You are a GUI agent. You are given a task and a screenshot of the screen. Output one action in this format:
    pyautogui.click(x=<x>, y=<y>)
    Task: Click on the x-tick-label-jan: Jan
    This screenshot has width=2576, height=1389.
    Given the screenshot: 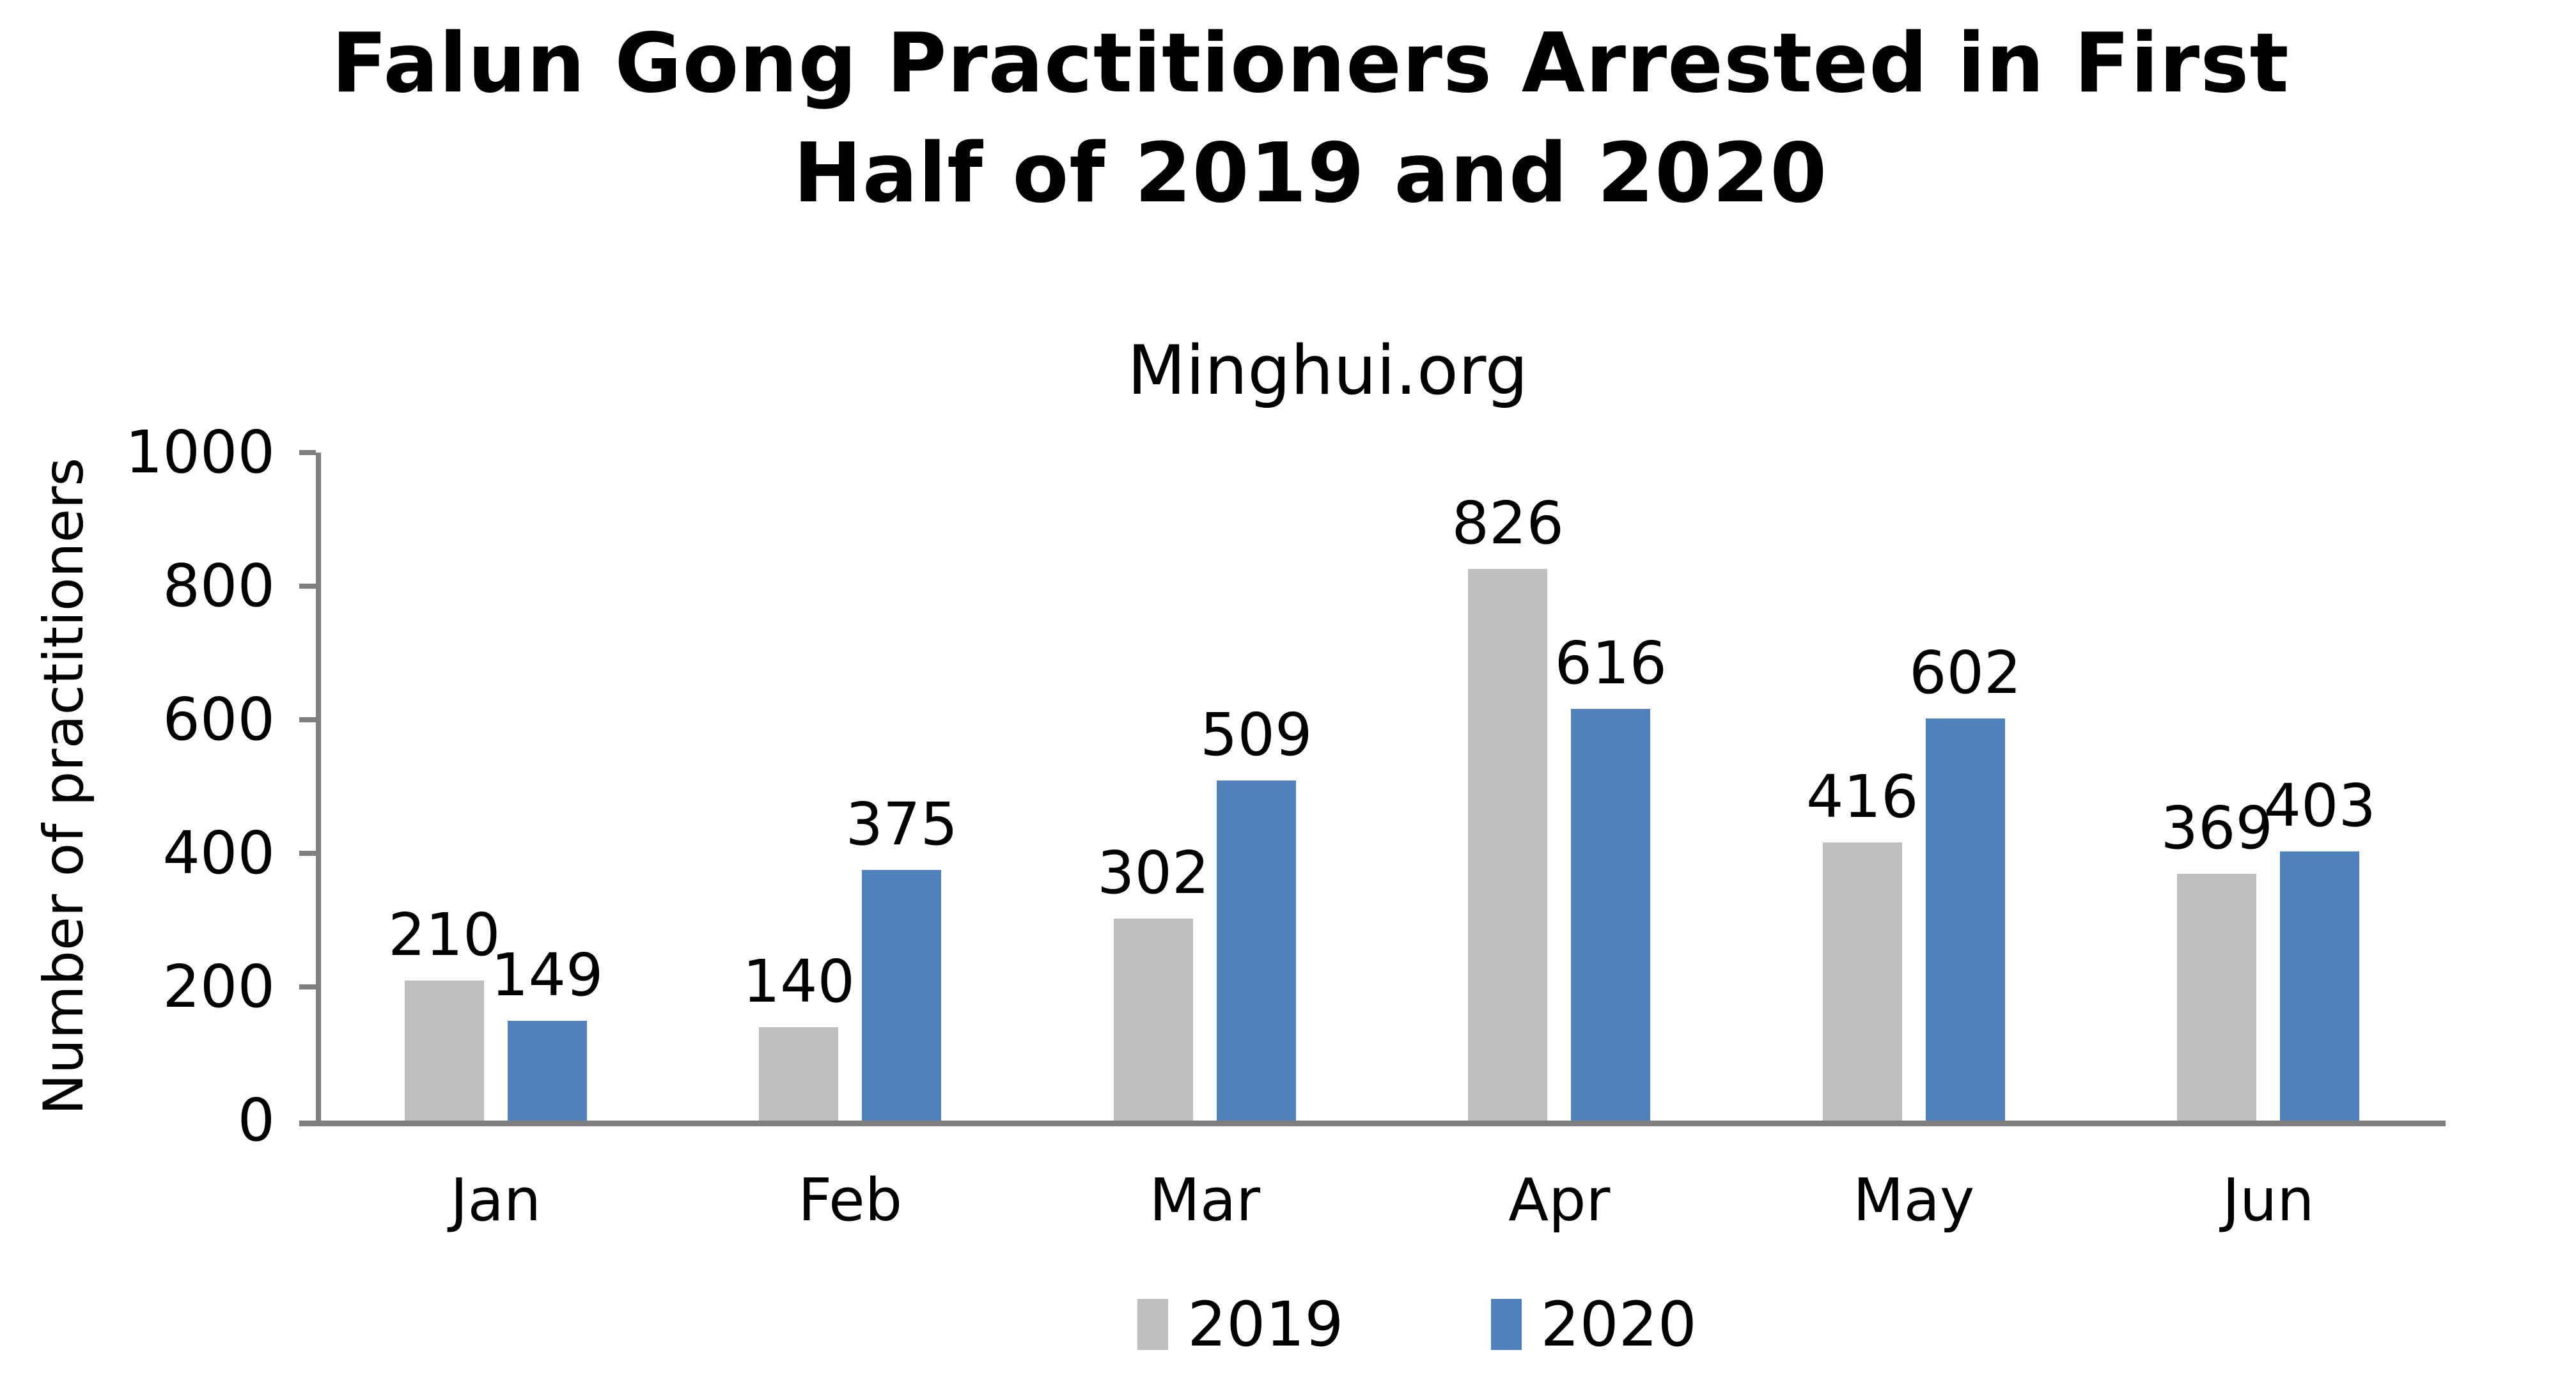 What is the action you would take?
    pyautogui.click(x=496, y=1200)
    